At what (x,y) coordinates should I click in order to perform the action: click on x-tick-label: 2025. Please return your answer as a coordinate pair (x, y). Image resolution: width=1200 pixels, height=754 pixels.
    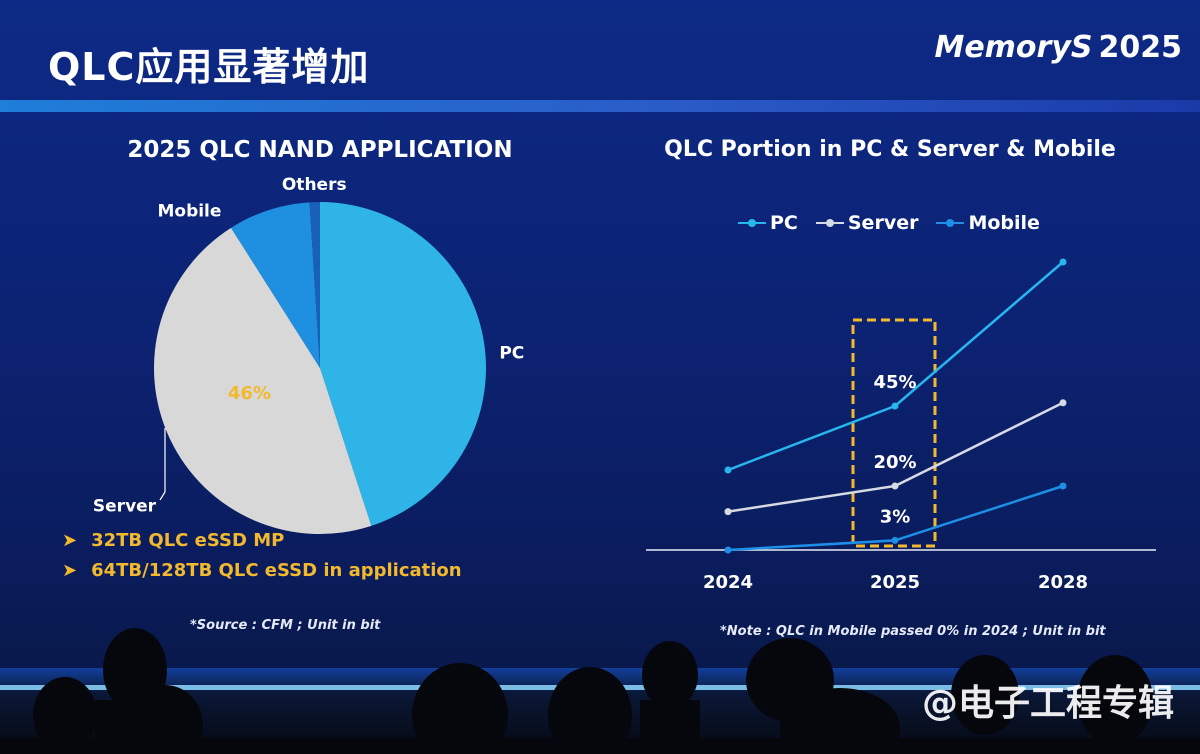
    Looking at the image, I should click on (895, 582).